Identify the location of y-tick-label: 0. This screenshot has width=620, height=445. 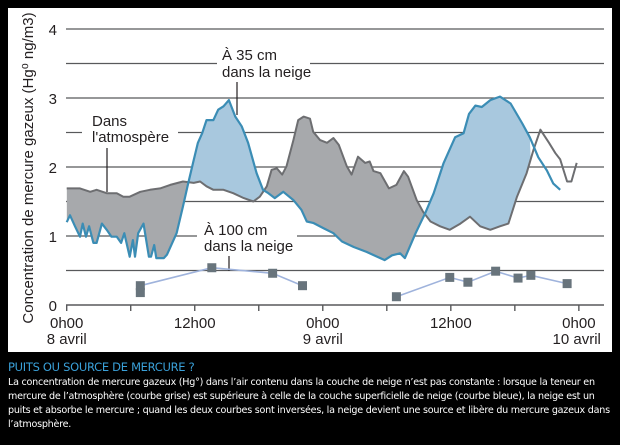
(53, 306).